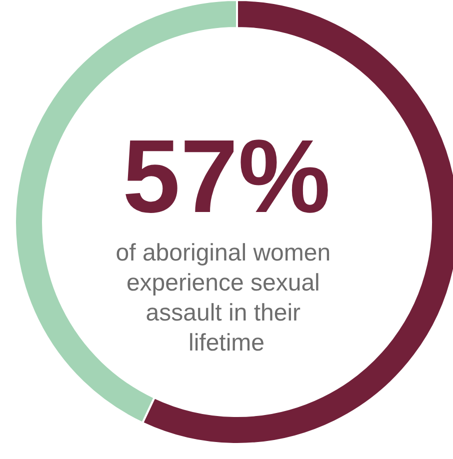 Image resolution: width=453 pixels, height=459 pixels. I want to click on text: of aboriginal women experience sexual assault in their lifetime, so click(227, 298).